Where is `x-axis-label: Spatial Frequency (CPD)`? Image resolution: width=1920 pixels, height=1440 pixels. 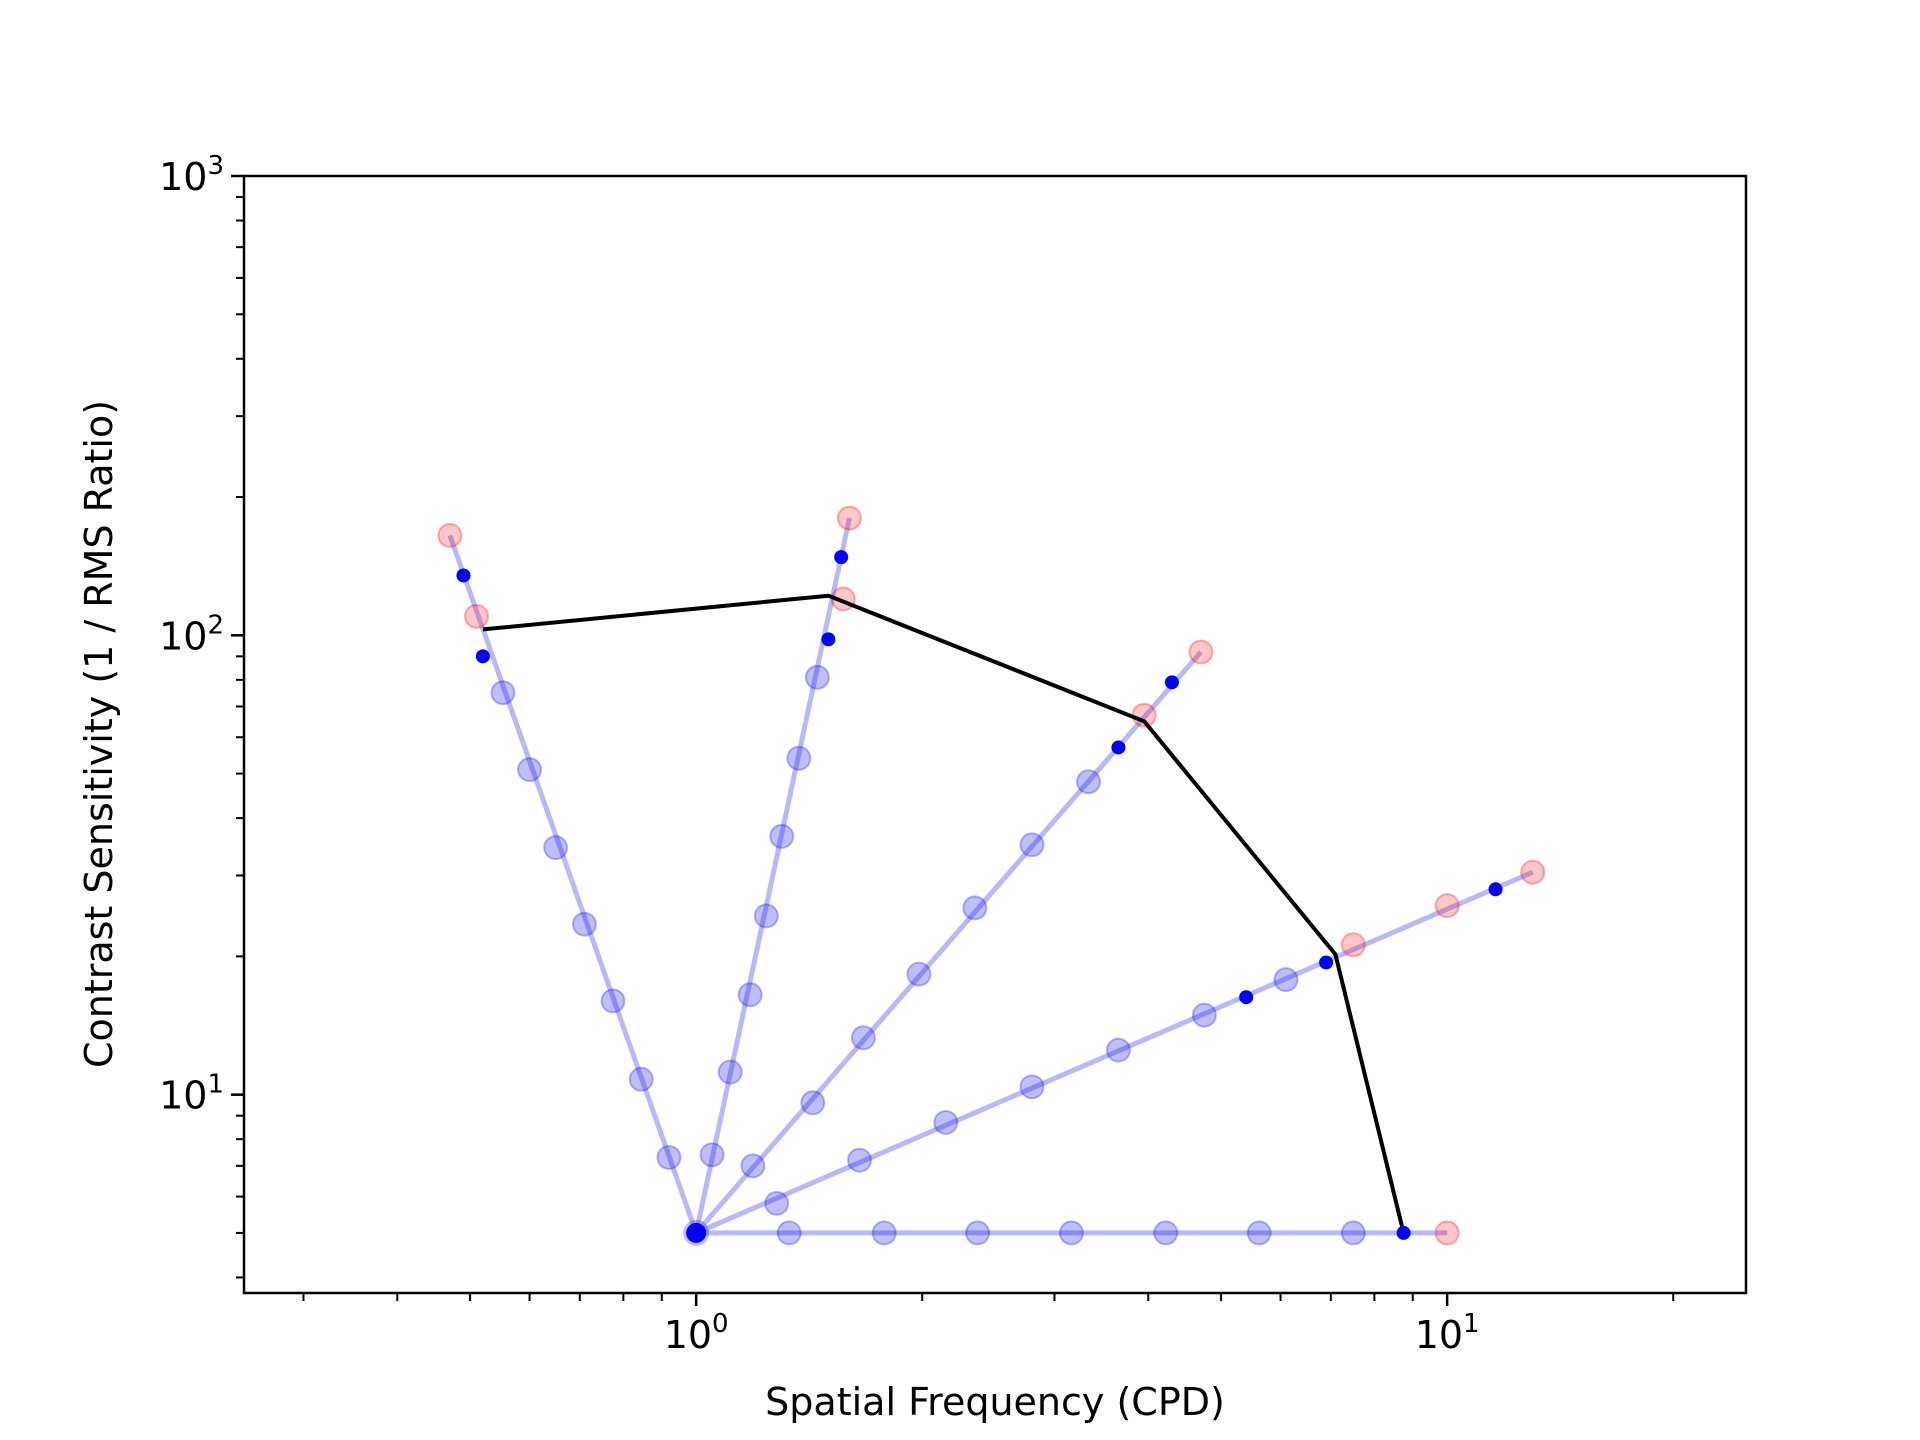 x-axis-label: Spatial Frequency (CPD) is located at coordinates (995, 1402).